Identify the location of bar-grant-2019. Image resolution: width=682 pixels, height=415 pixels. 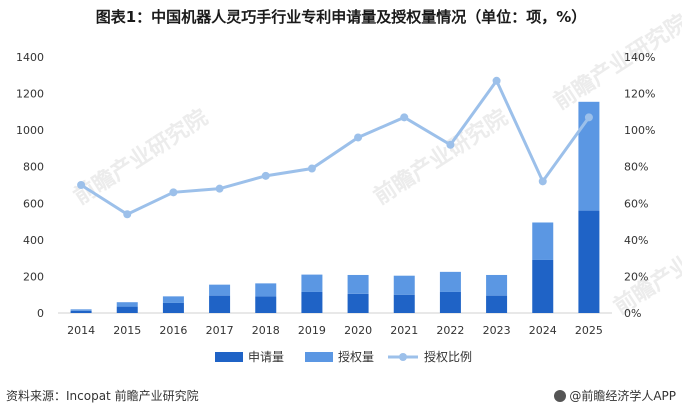
(312, 283).